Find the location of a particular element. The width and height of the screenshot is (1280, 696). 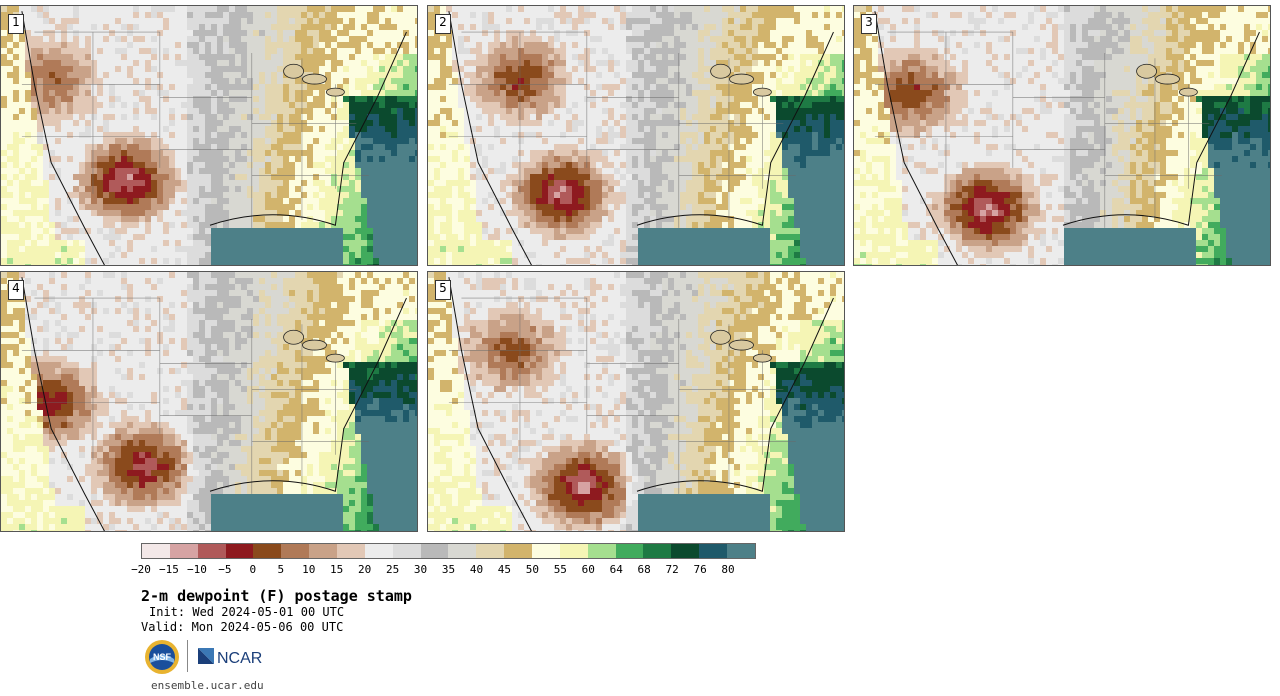

ncar-logo: NCAR is located at coordinates (230, 657).